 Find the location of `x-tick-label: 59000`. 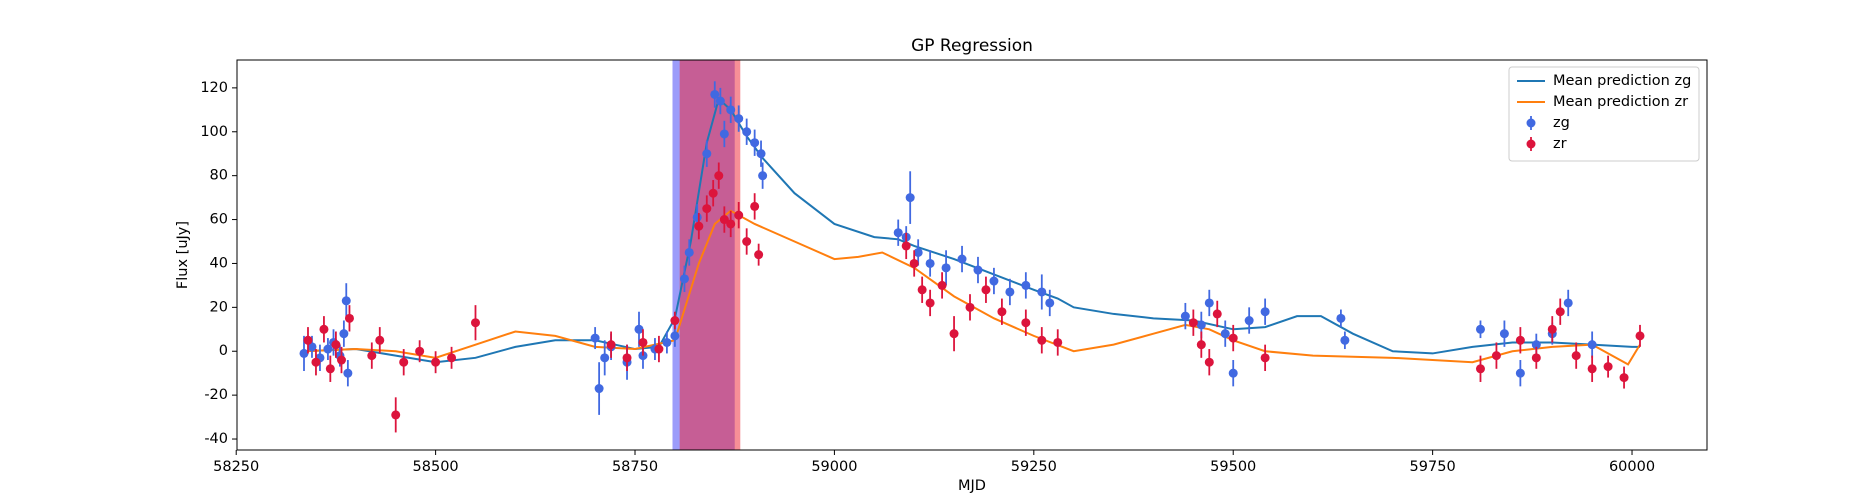

x-tick-label: 59000 is located at coordinates (834, 467).